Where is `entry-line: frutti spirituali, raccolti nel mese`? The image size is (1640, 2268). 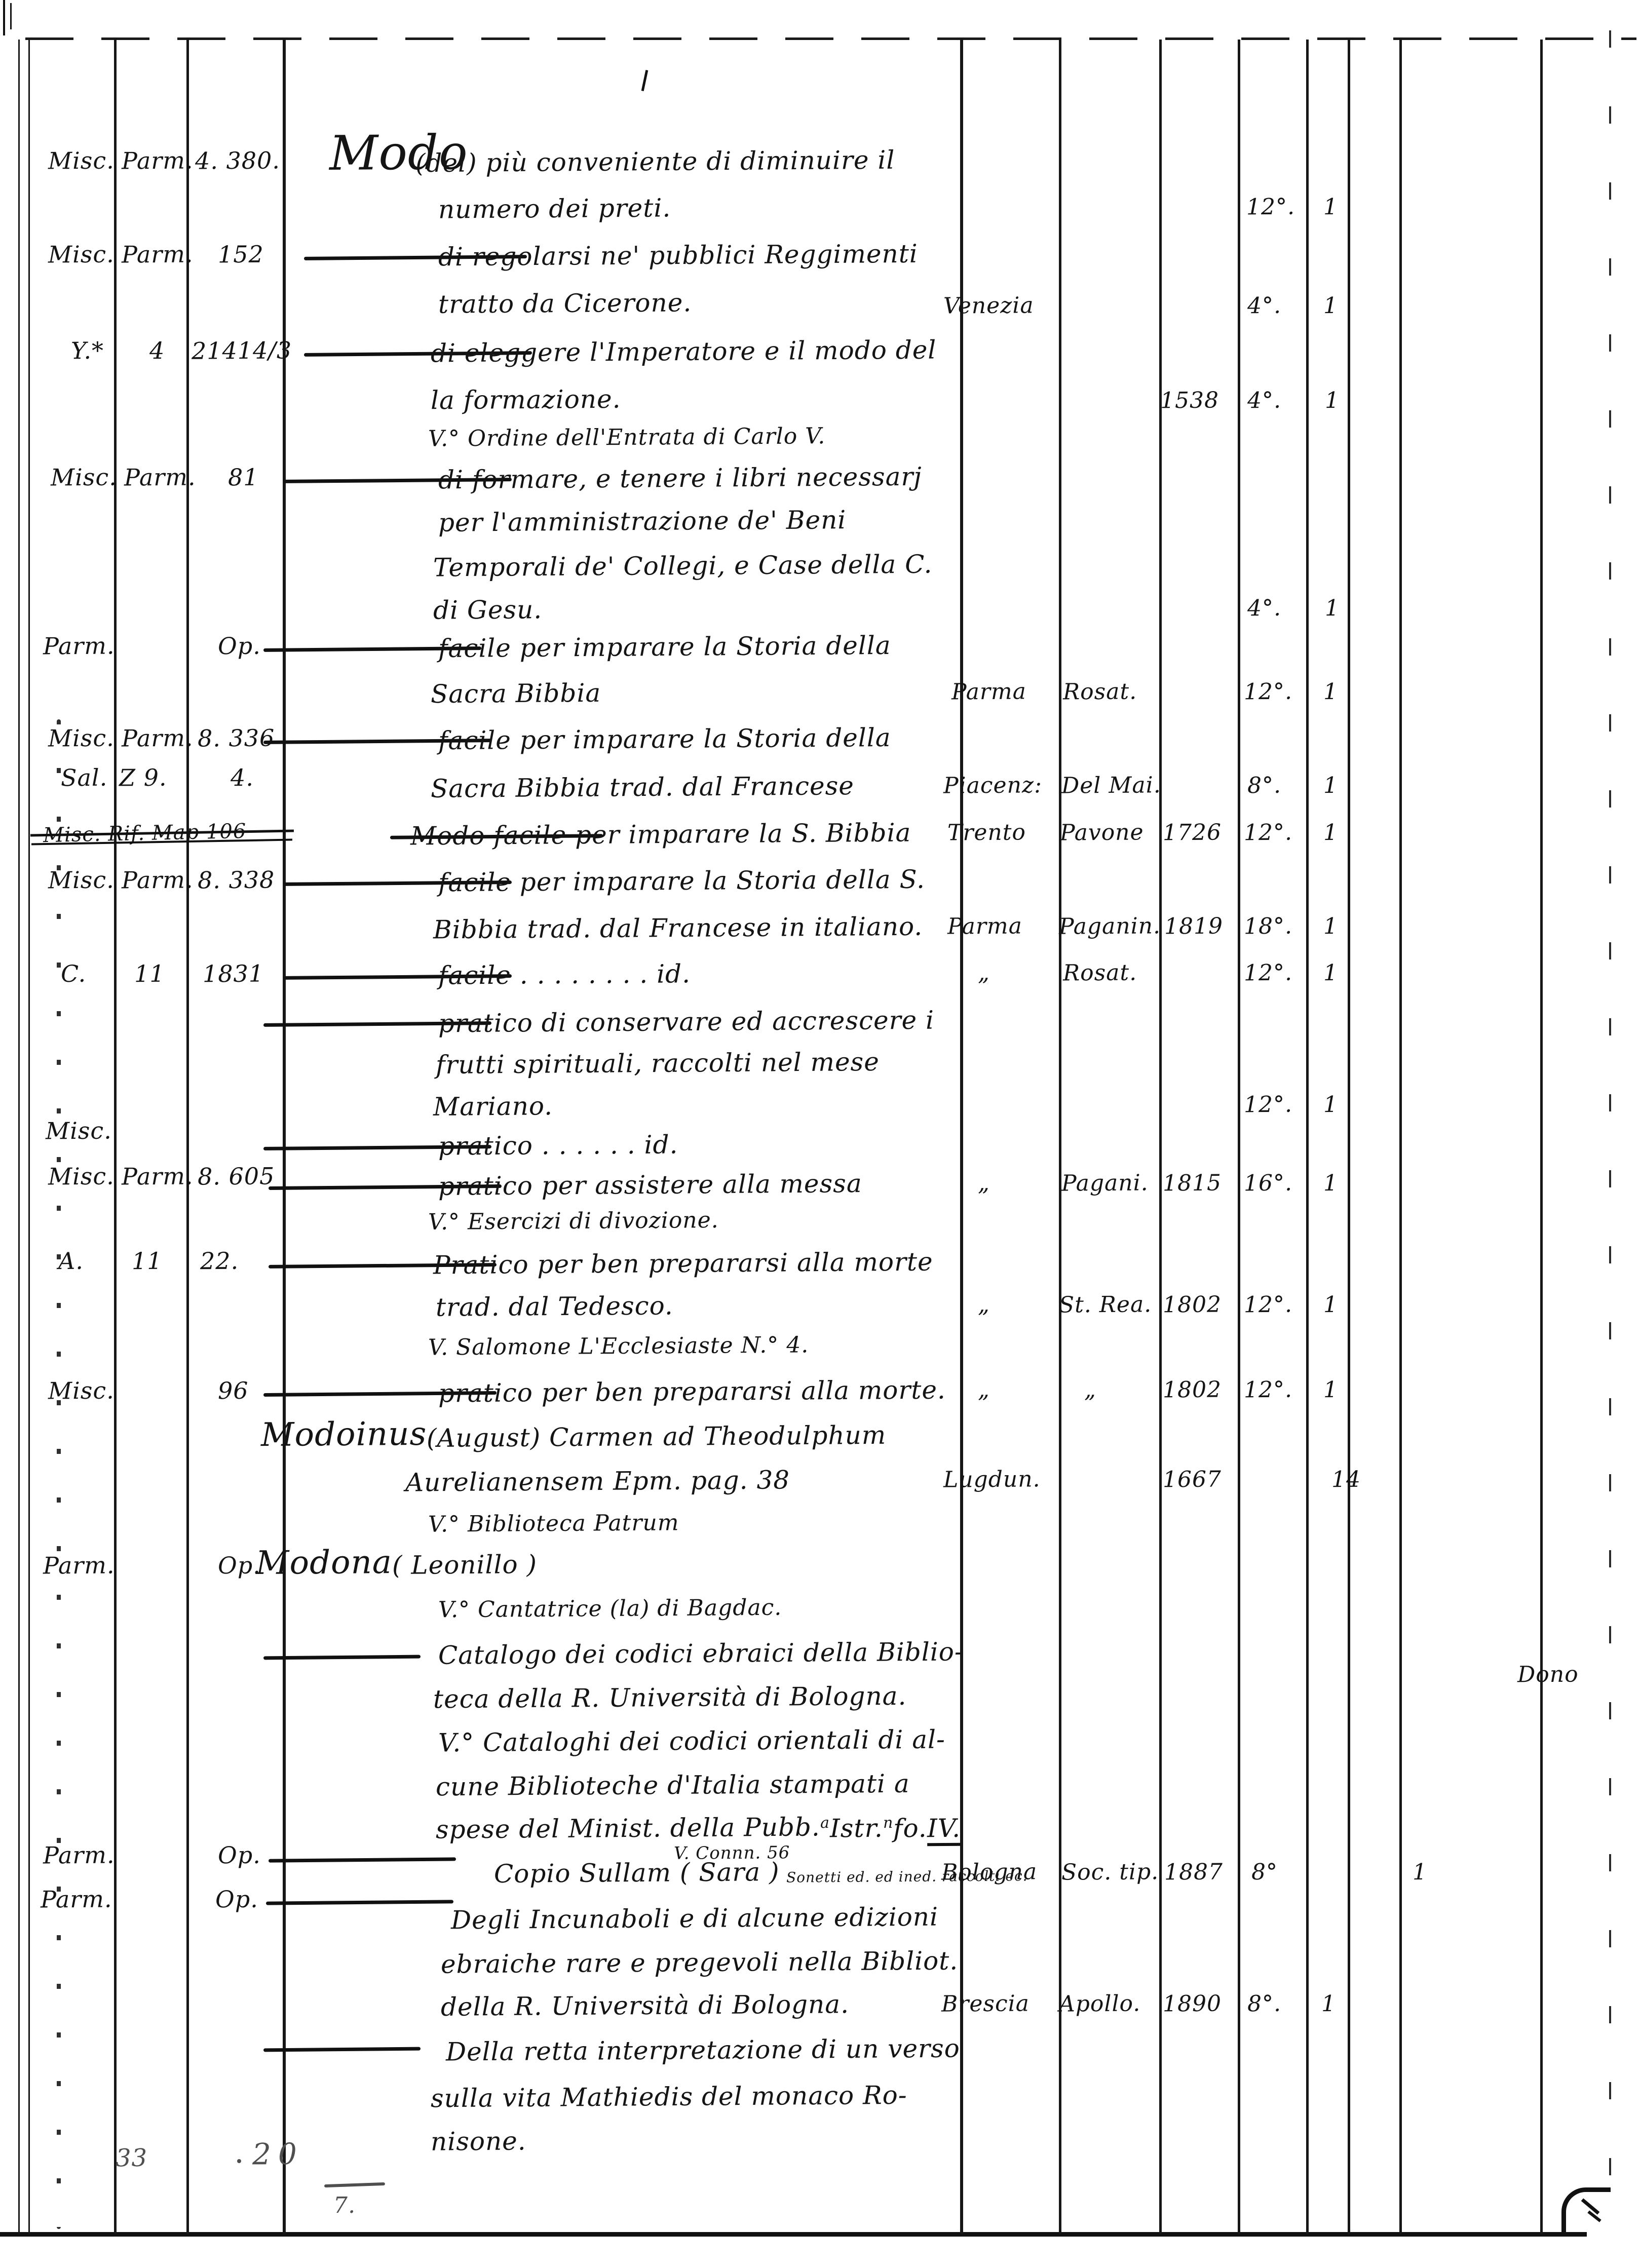
entry-line: frutti spirituali, raccolti nel mese is located at coordinates (657, 1063).